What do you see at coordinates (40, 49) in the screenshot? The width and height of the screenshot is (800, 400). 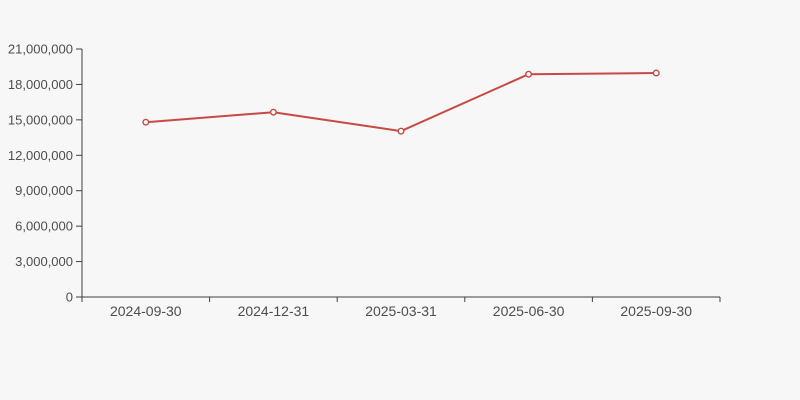 I see `y-axis-label: 21,000,000` at bounding box center [40, 49].